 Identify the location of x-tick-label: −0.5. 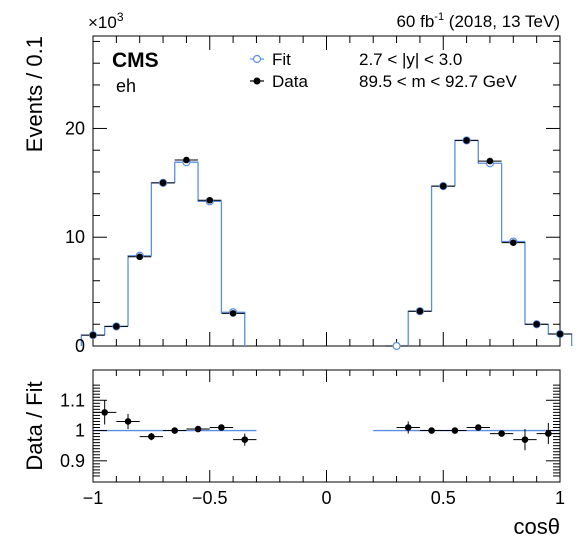
(210, 498).